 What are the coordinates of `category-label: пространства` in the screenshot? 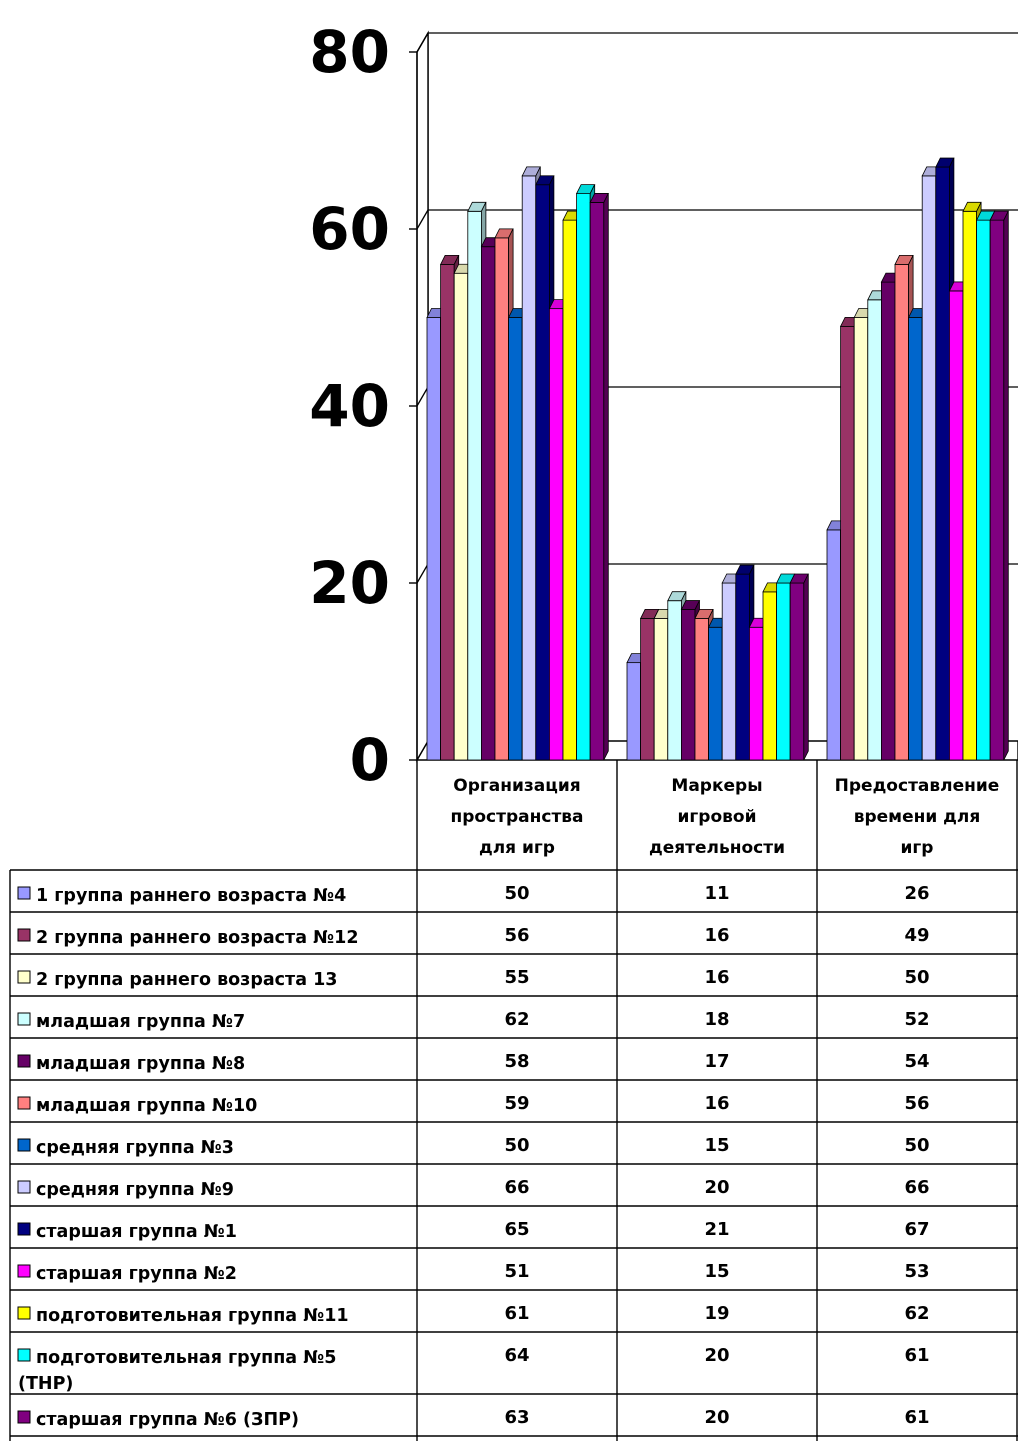 It's located at (516, 817).